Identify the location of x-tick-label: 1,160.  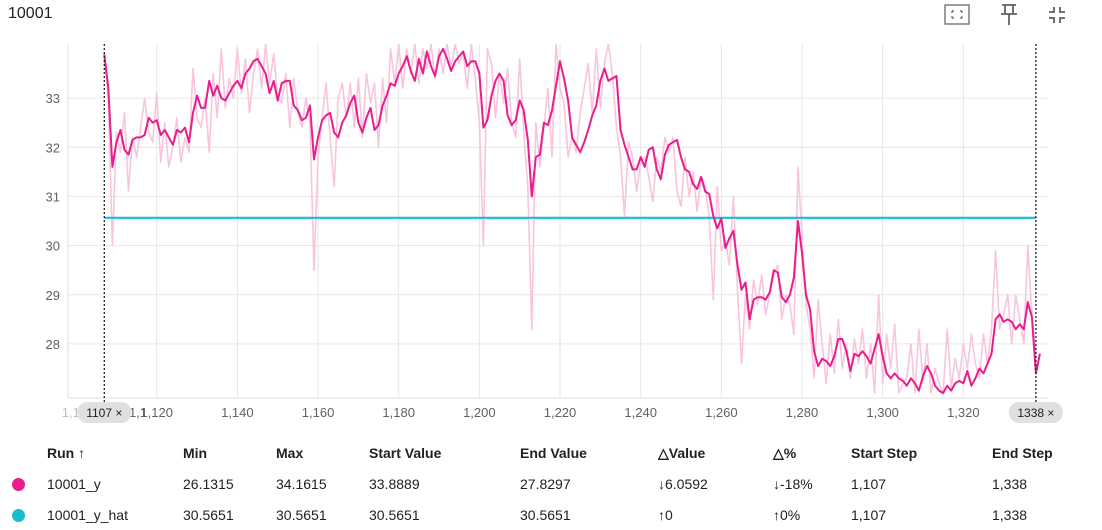
(318, 412).